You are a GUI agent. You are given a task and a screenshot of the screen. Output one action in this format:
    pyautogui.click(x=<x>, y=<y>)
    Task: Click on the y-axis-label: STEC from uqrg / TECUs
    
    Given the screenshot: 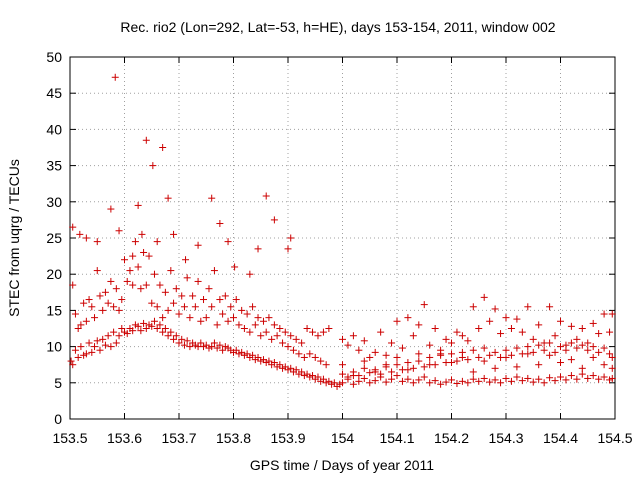 What is the action you would take?
    pyautogui.click(x=14, y=238)
    